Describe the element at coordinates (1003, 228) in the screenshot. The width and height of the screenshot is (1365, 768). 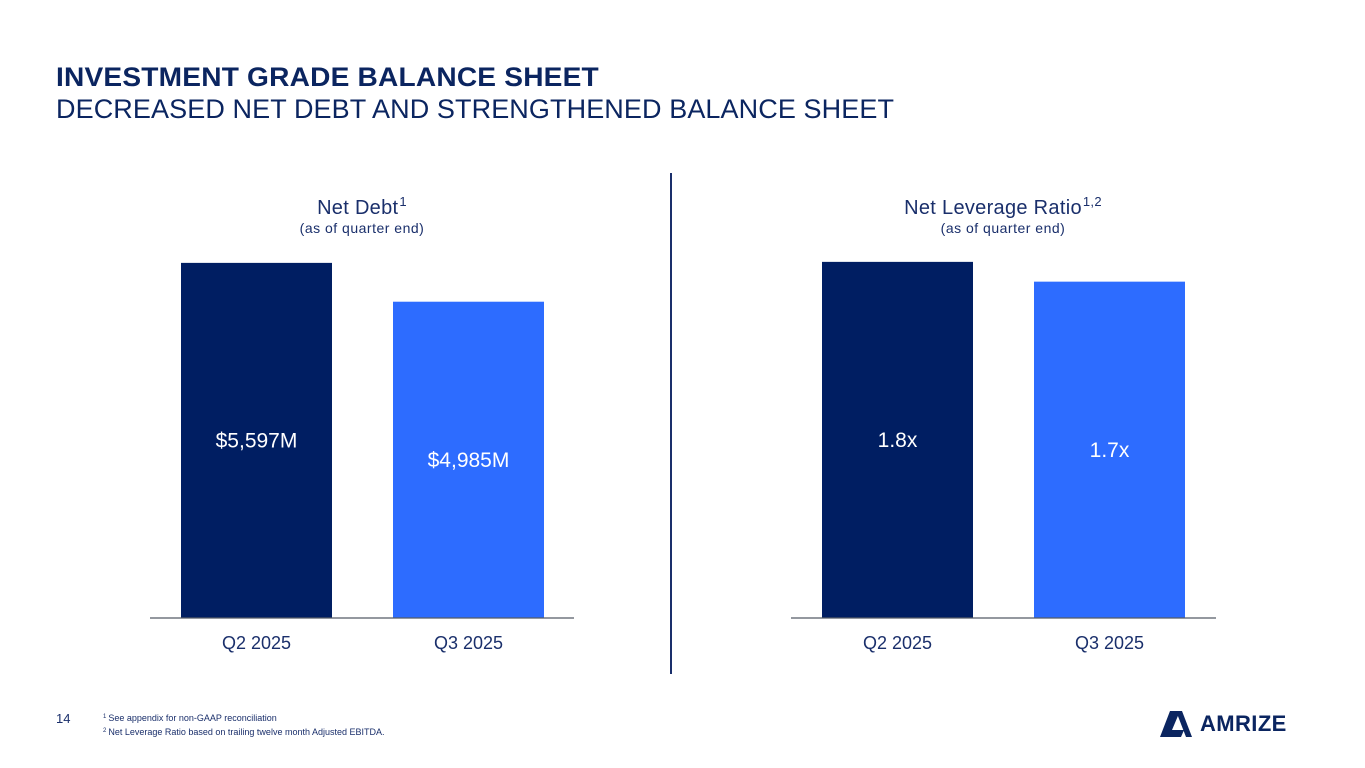
I see `net-leverage-chart-subtitle: (as of quarter end)` at that location.